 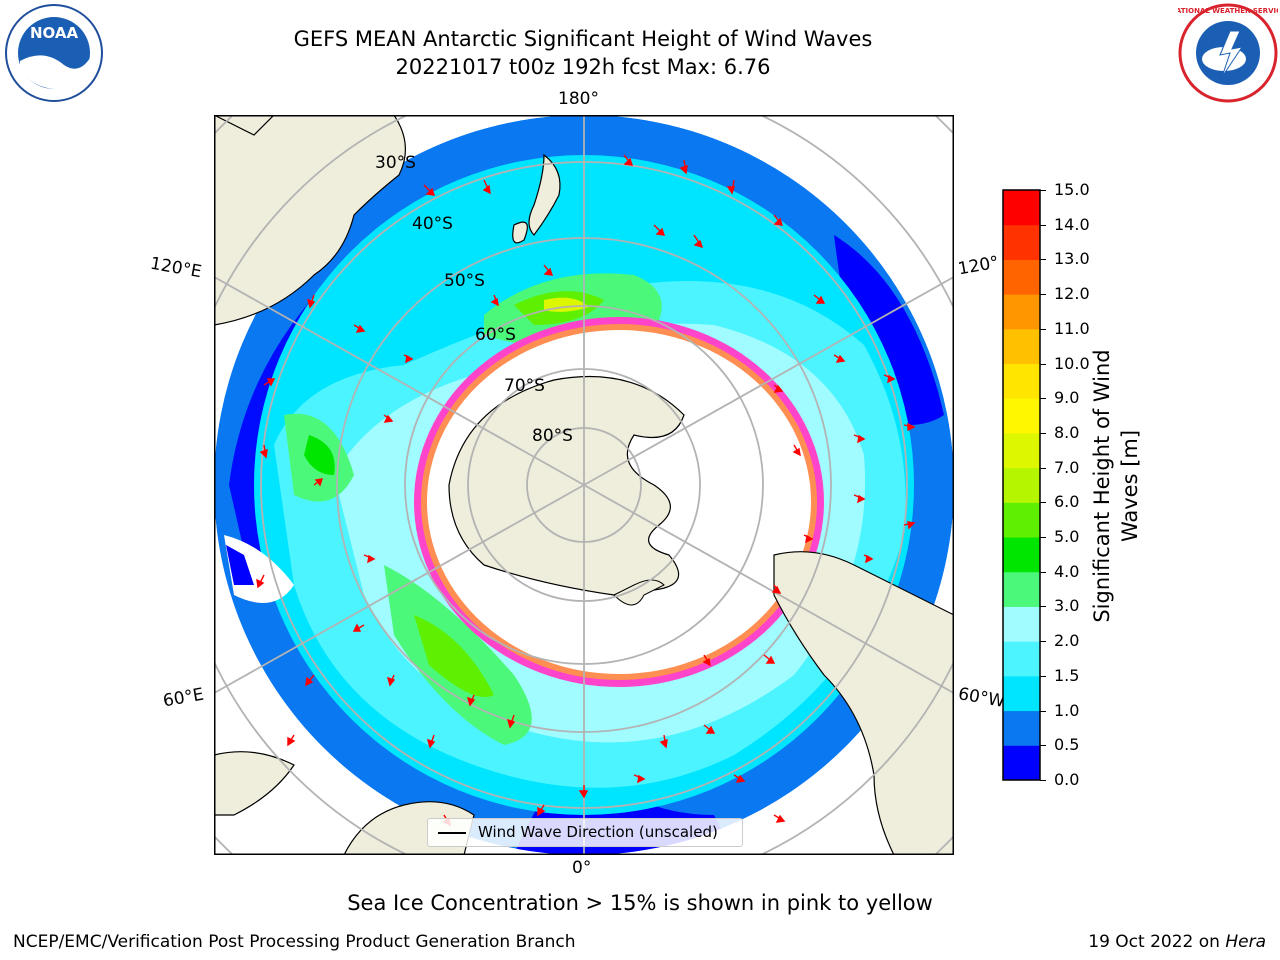 What do you see at coordinates (54, 33) in the screenshot?
I see `noaa-logo-text: NOAA` at bounding box center [54, 33].